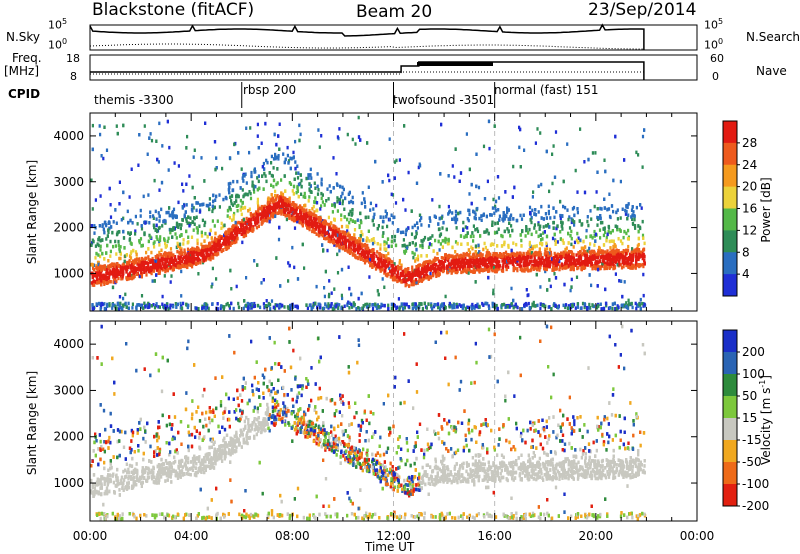 This screenshot has height=554, width=800. What do you see at coordinates (393, 37) in the screenshot?
I see `noise-panel-frame` at bounding box center [393, 37].